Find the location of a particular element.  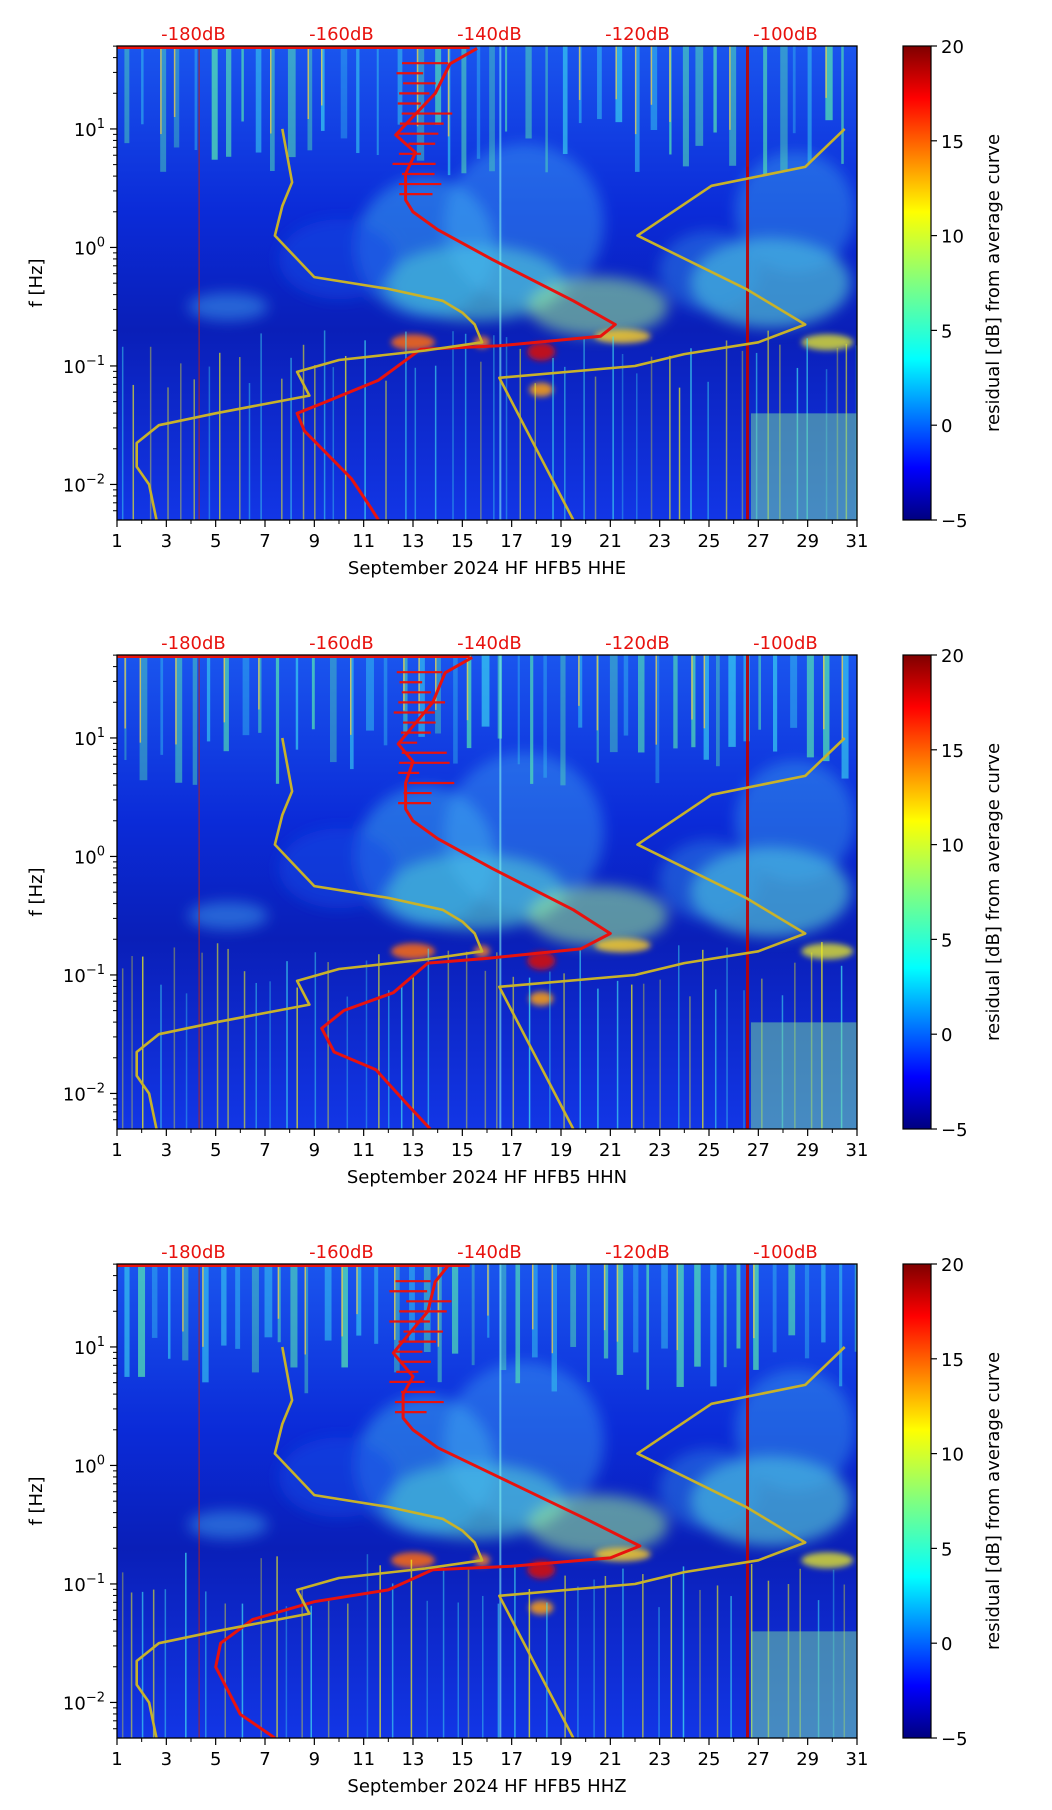

colorbar-tick-label: 20 is located at coordinates (952, 1265).